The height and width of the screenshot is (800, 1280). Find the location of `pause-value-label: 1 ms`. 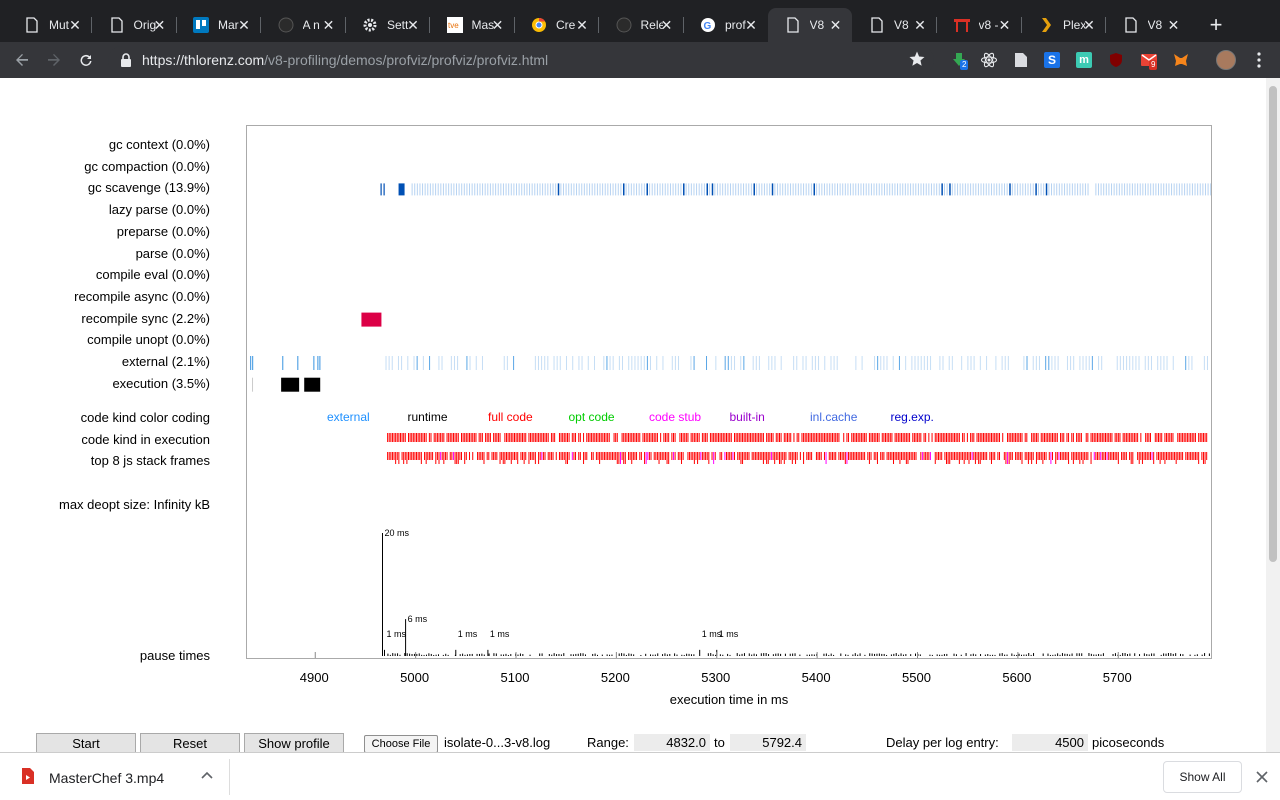

pause-value-label: 1 ms is located at coordinates (467, 634).